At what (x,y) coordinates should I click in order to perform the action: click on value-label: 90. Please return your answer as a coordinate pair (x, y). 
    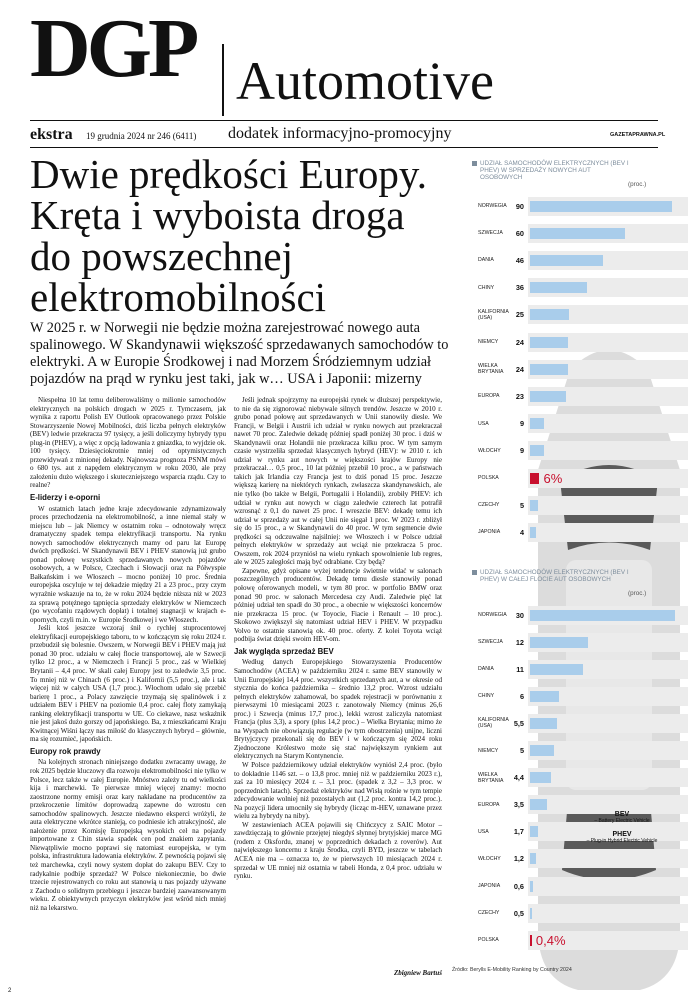
    Looking at the image, I should click on (519, 206).